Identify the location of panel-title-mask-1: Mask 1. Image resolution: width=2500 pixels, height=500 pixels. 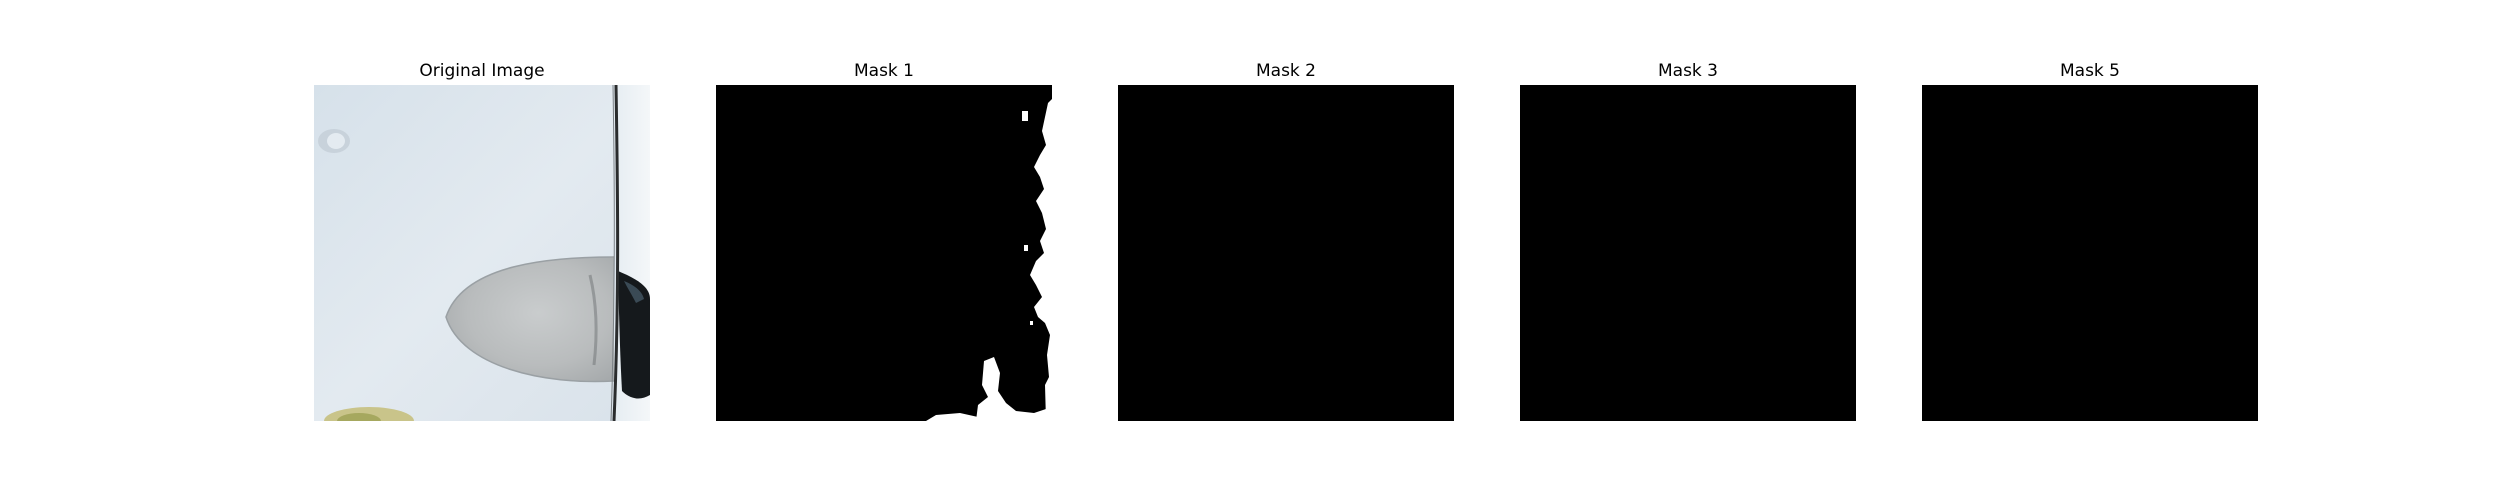
(883, 71).